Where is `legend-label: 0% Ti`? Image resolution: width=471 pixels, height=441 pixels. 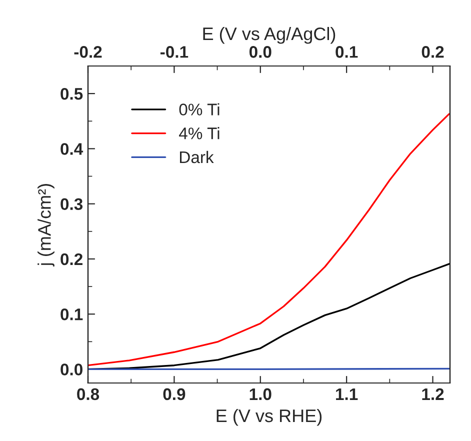
legend-label: 0% Ti is located at coordinates (199, 109).